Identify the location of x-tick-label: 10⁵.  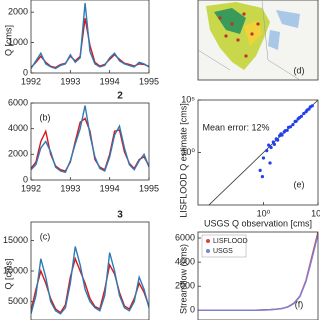
(315, 213).